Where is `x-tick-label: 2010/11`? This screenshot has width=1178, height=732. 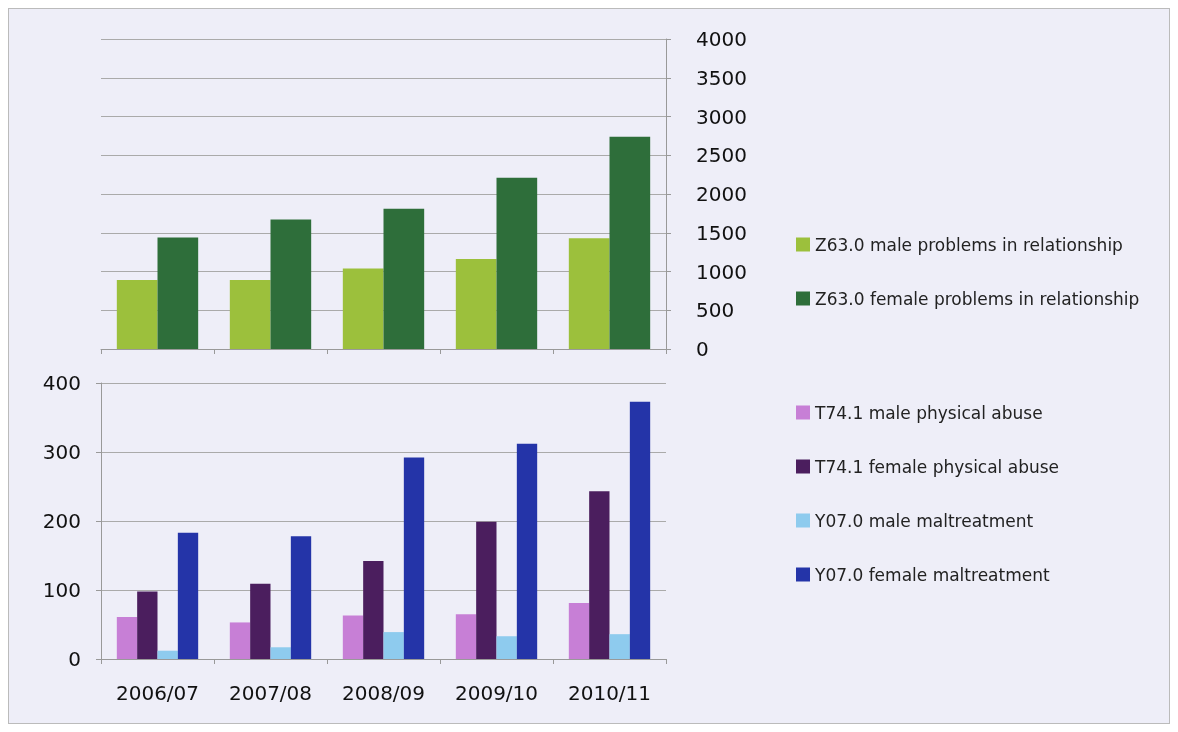 x-tick-label: 2010/11 is located at coordinates (609, 693).